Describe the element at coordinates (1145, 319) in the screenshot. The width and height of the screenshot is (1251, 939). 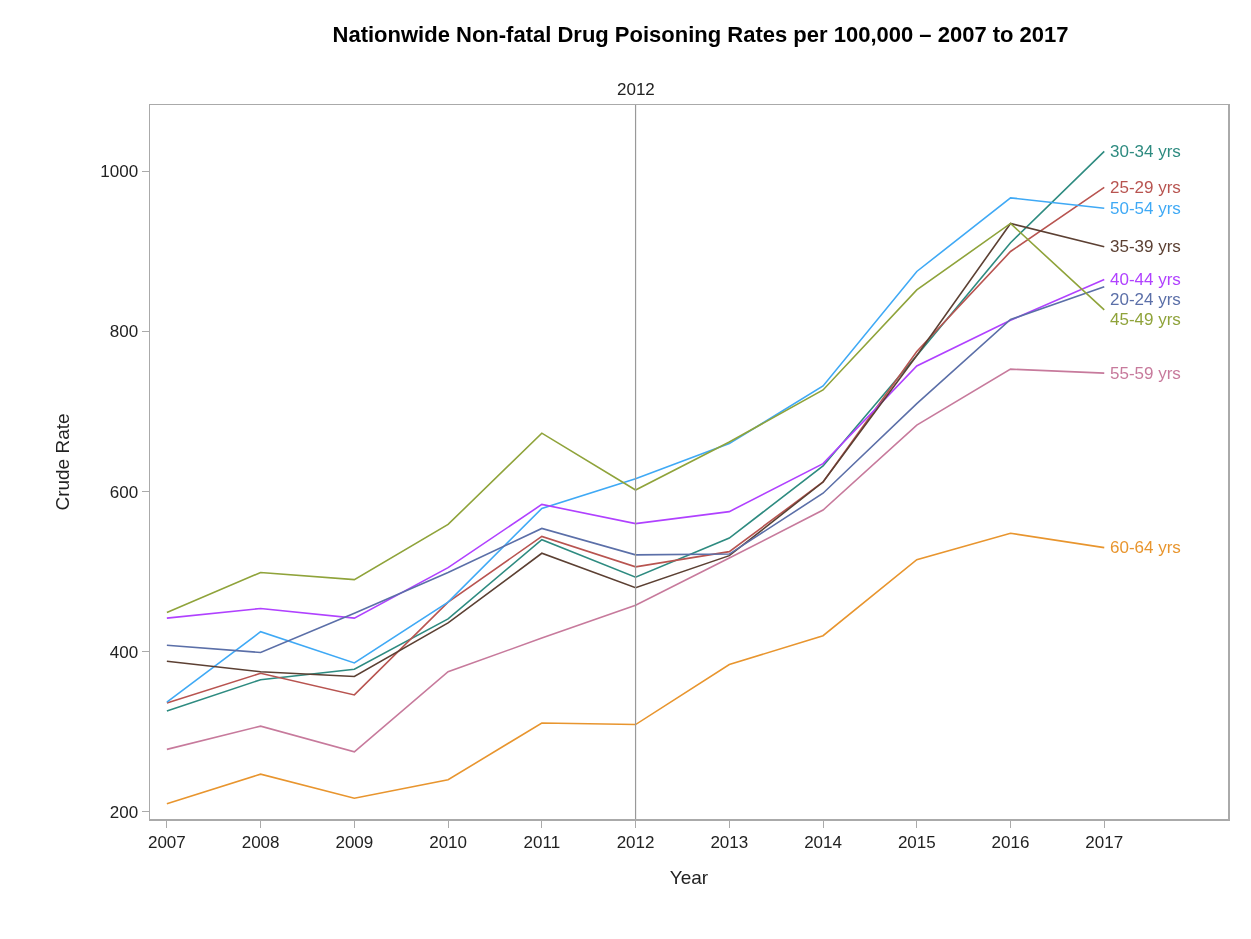
I see `series-label: 45-49 yrs` at that location.